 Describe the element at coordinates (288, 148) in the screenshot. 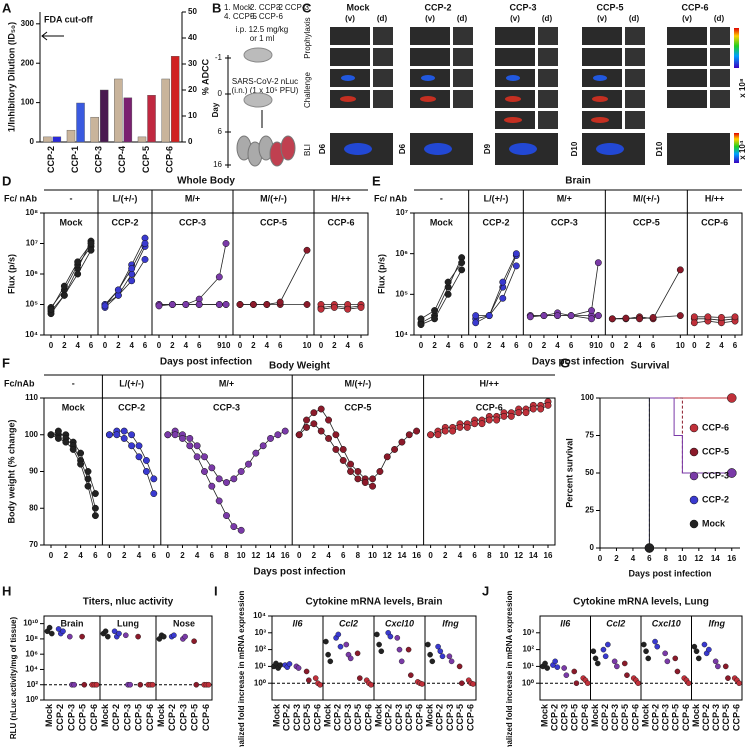

I see `mouse-icon` at that location.